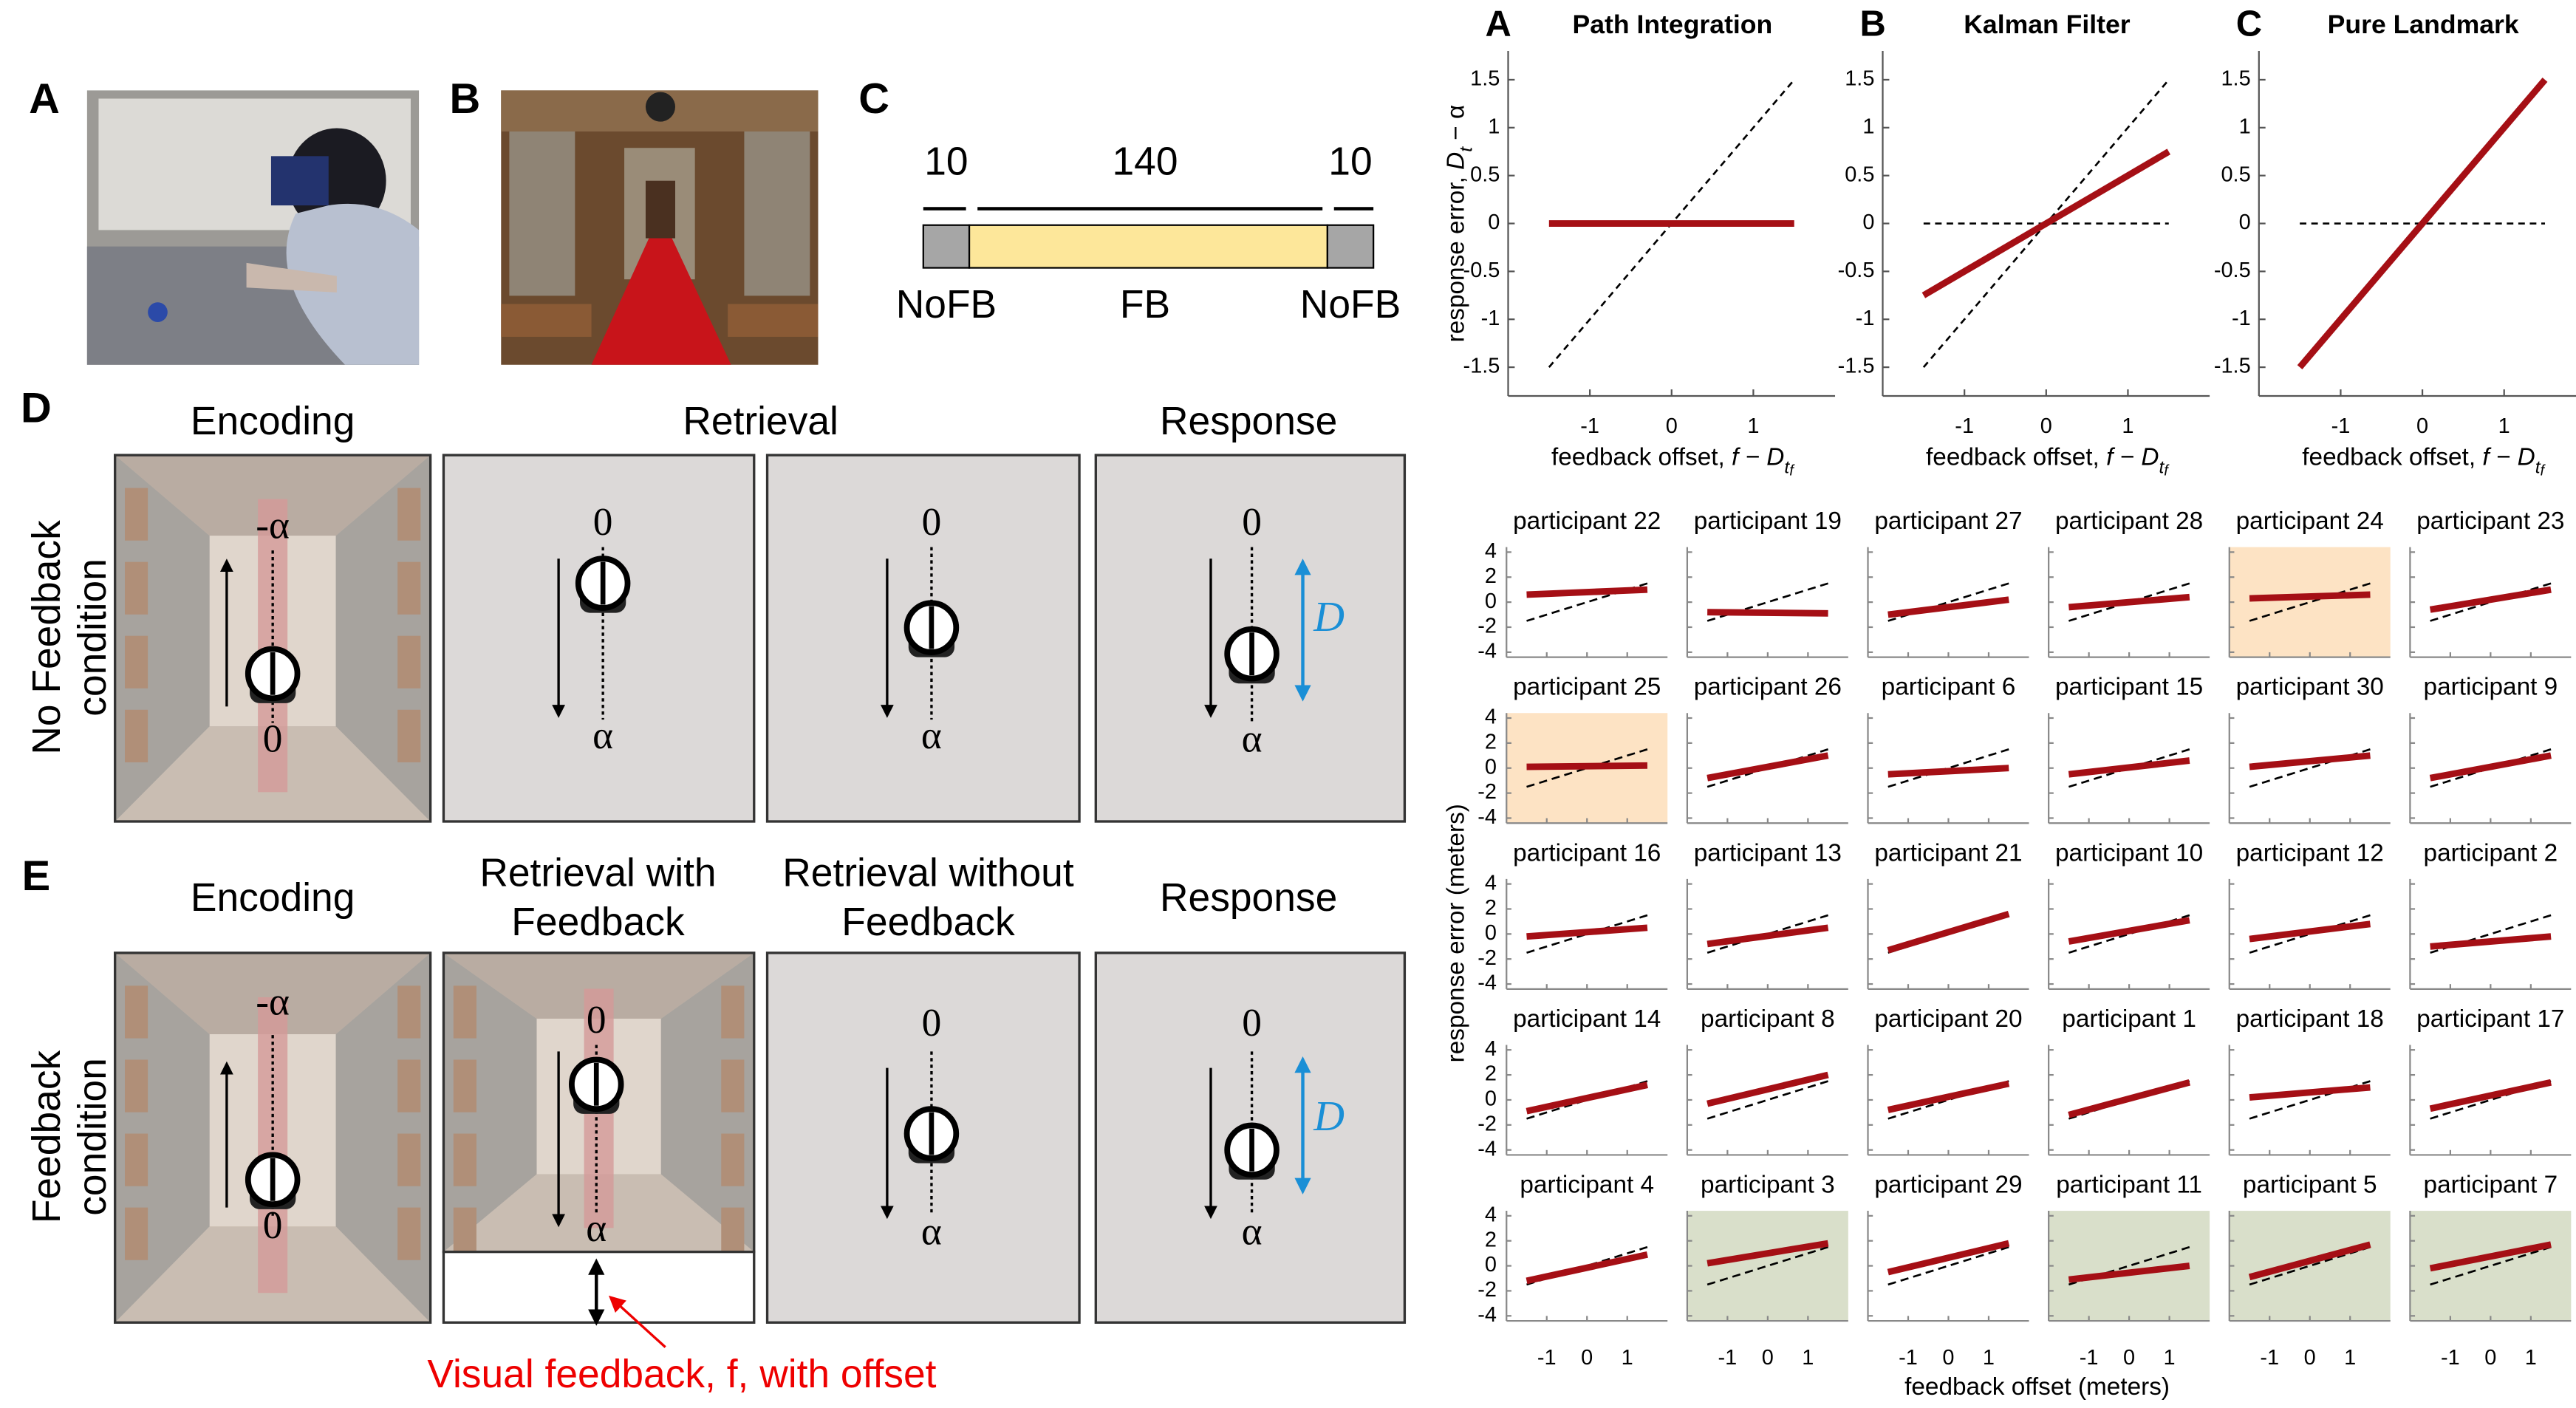 This screenshot has height=1408, width=2576. I want to click on chart-title: participant 2, so click(2491, 853).